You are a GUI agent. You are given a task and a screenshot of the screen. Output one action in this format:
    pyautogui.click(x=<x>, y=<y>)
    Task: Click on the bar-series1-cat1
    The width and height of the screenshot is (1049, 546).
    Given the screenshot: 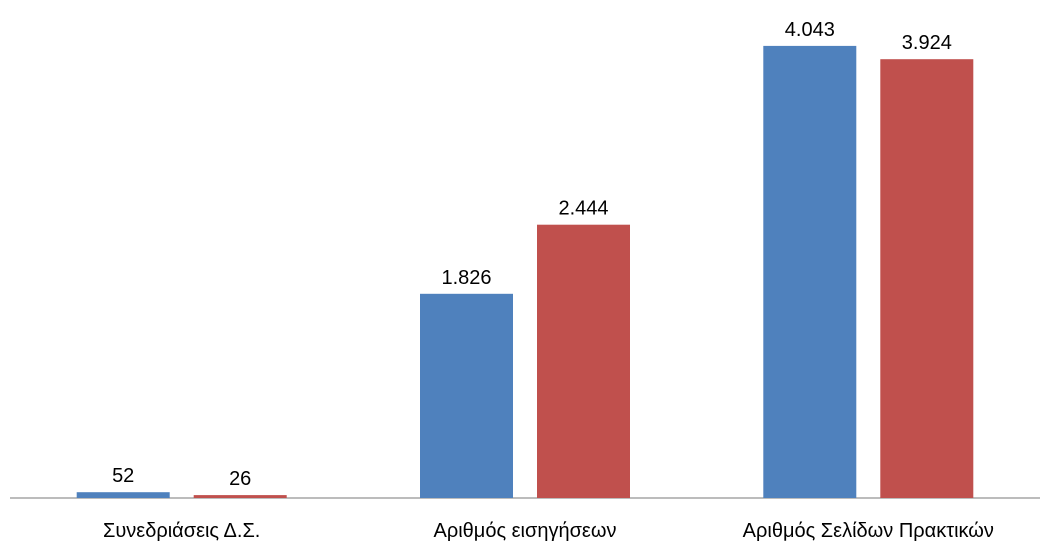 What is the action you would take?
    pyautogui.click(x=123, y=495)
    